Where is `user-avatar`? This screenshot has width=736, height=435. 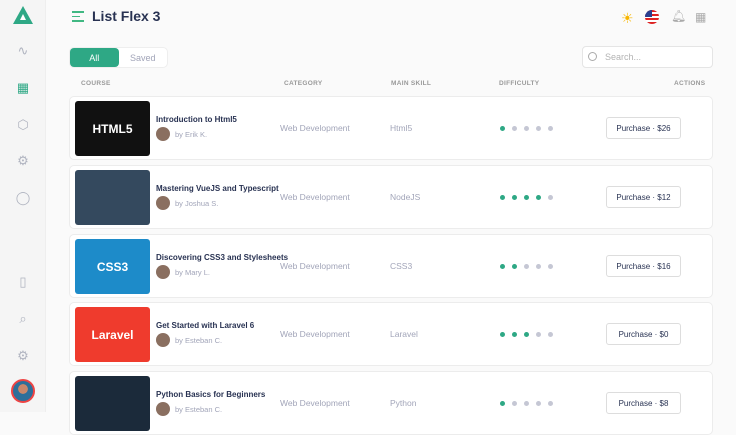 user-avatar is located at coordinates (23, 391).